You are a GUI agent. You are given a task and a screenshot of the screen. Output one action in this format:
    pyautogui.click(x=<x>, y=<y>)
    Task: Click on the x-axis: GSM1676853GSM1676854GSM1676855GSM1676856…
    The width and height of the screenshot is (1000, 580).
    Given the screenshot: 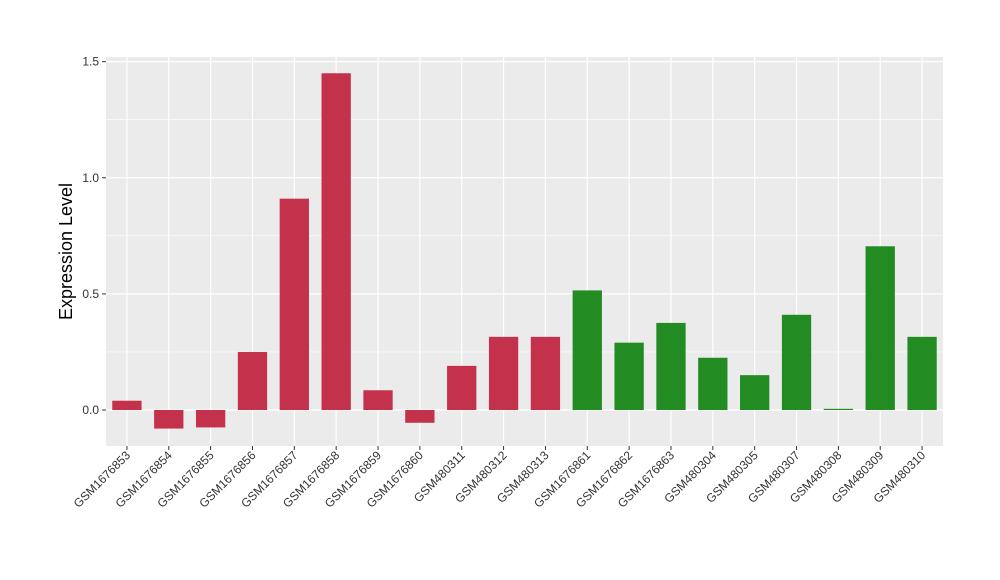 What is the action you would take?
    pyautogui.click(x=499, y=478)
    